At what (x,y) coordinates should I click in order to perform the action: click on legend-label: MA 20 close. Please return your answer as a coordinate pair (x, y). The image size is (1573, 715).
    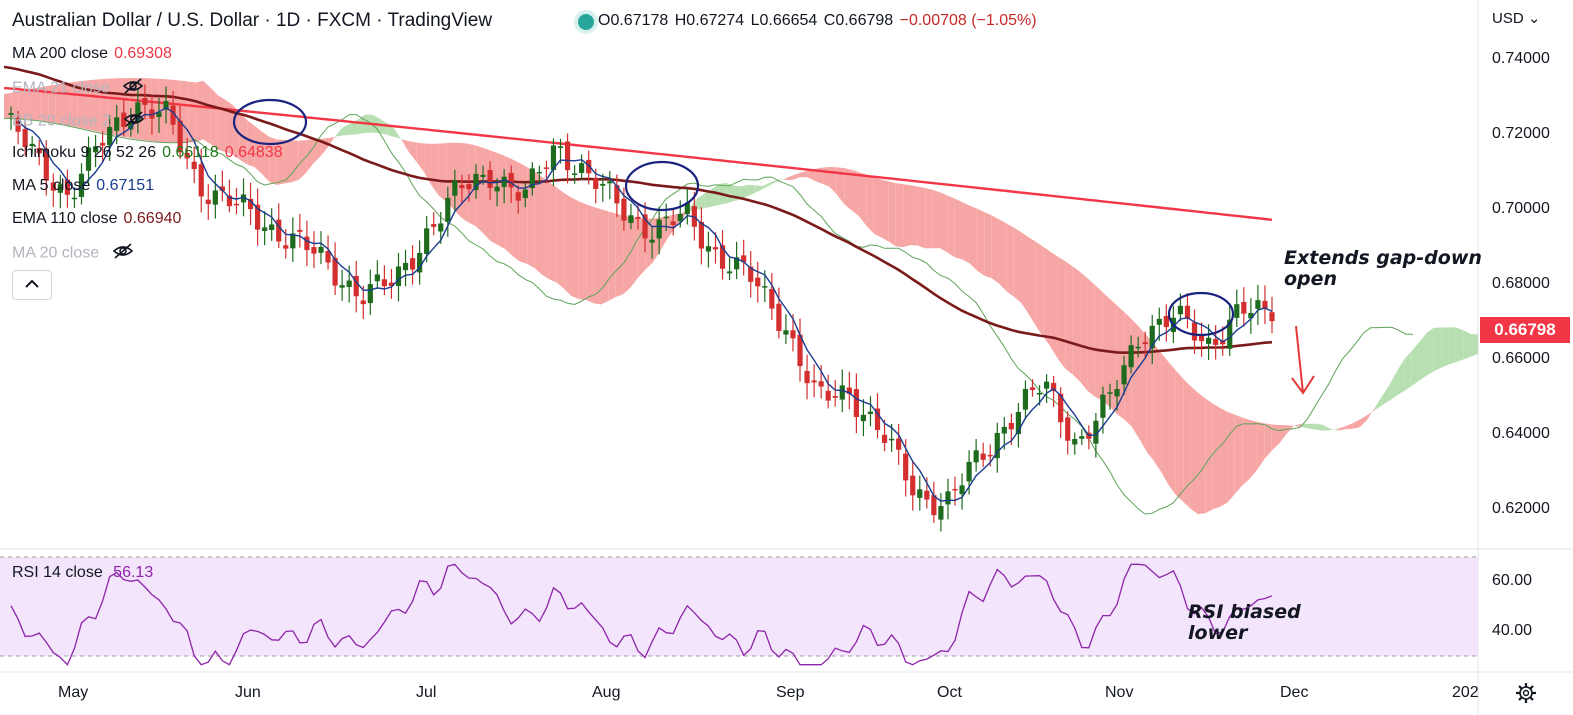
    Looking at the image, I should click on (56, 253).